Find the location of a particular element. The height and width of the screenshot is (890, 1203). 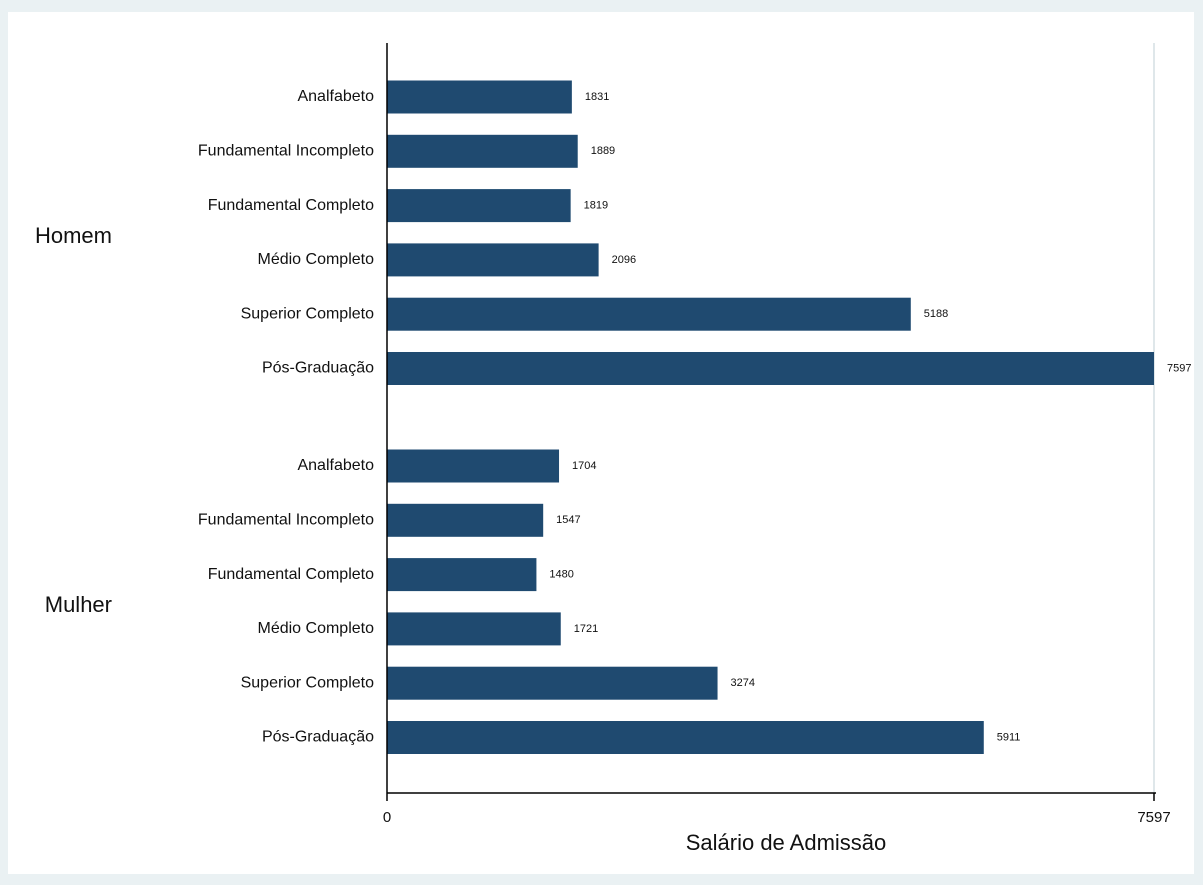

data-label: 1547 is located at coordinates (568, 520).